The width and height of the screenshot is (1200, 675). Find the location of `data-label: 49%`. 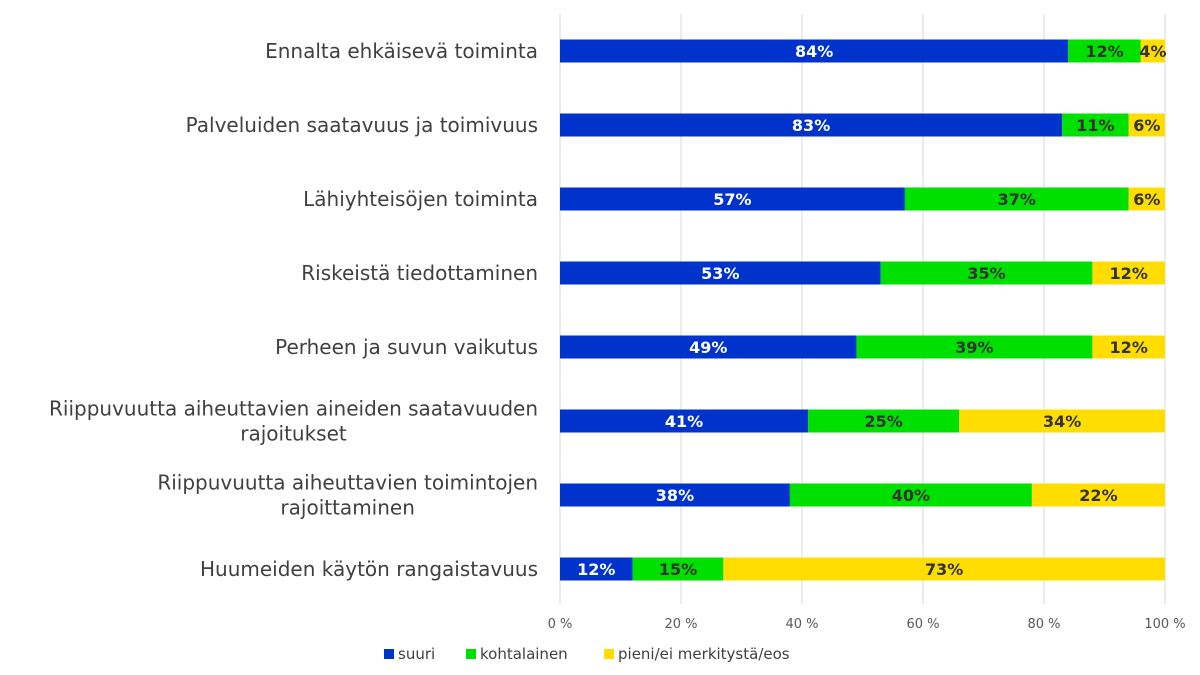

data-label: 49% is located at coordinates (708, 347).